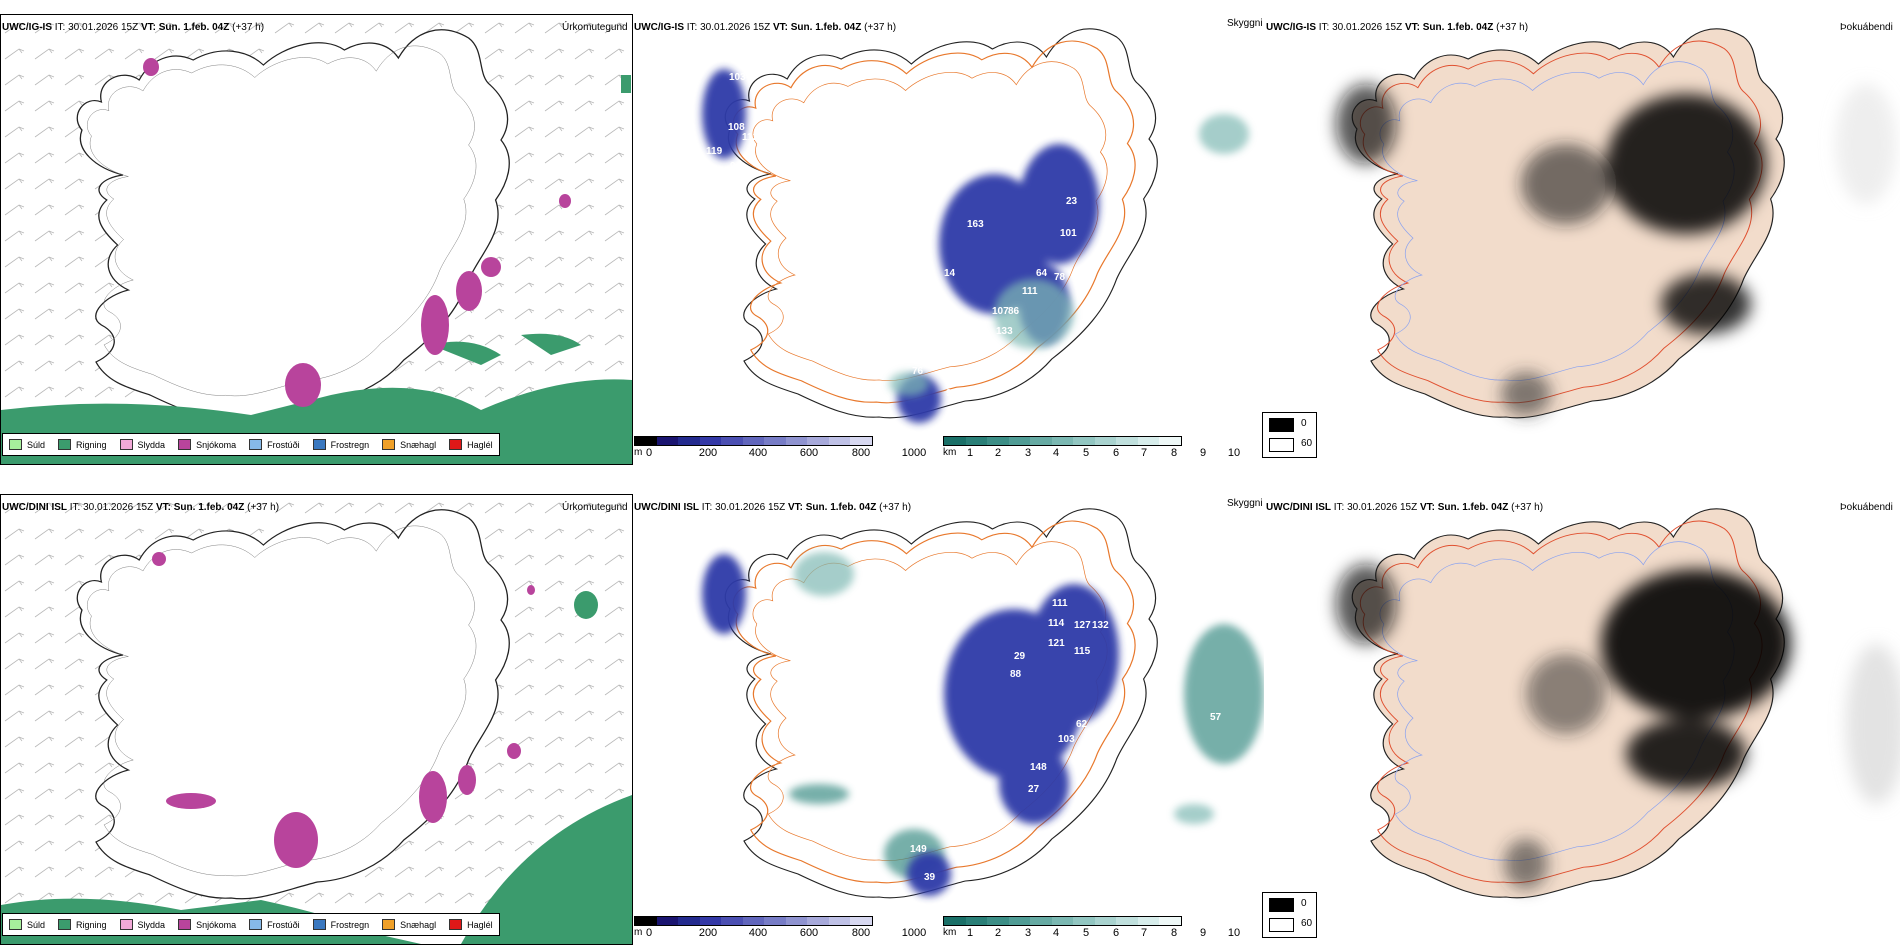 The height and width of the screenshot is (950, 1900). Describe the element at coordinates (350, 924) in the screenshot. I see `legend-label: Frostregn` at that location.